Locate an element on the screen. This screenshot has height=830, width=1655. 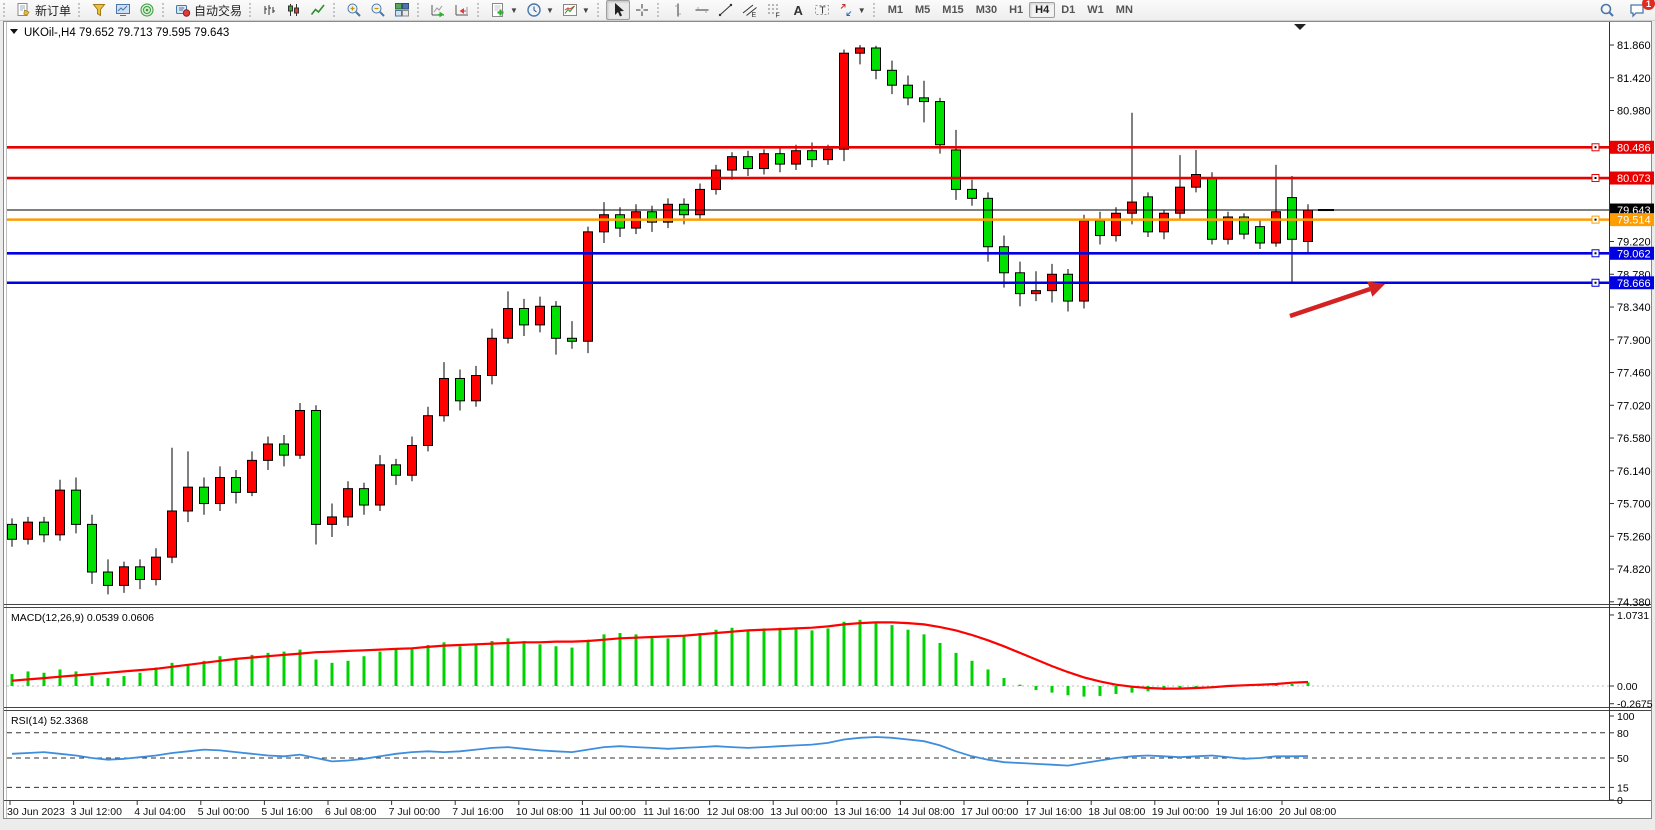
text-label-icon: T is located at coordinates (821, 11).